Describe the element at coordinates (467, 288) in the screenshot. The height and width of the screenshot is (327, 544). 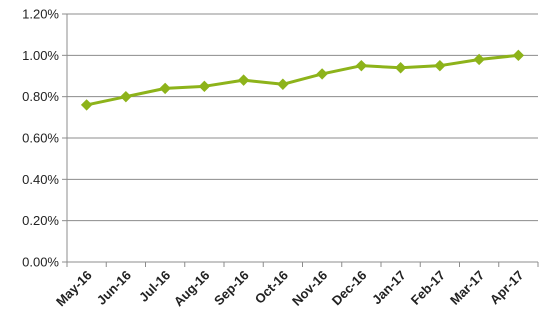
I see `x-tick-label: Mar-17` at that location.